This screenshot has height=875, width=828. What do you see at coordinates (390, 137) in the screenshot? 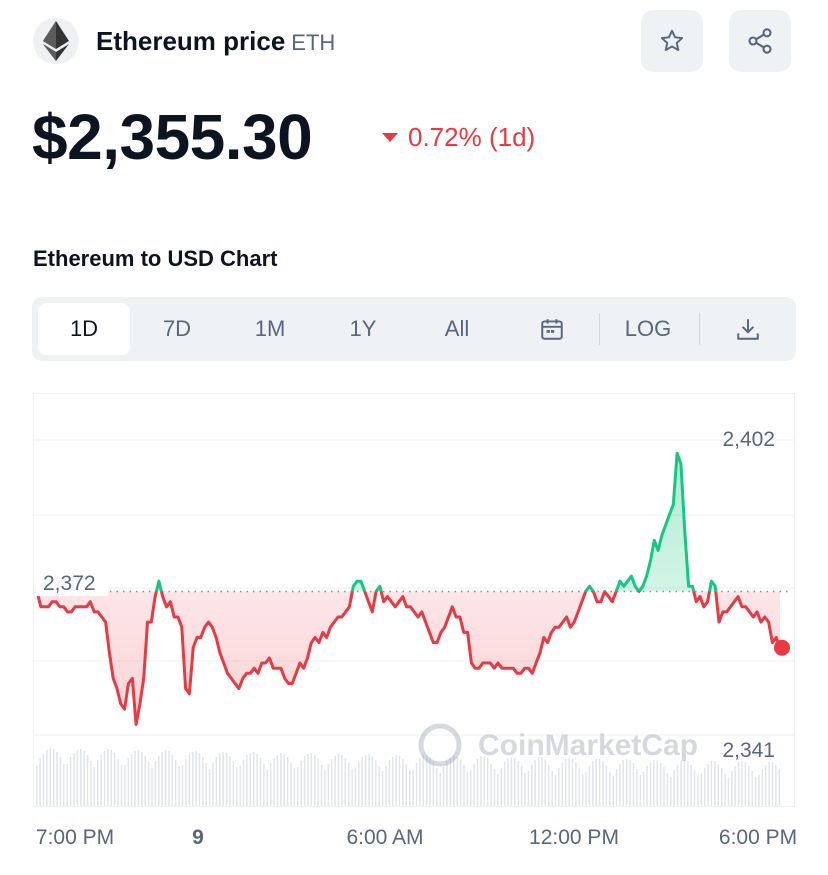
I see `caret-down-icon` at bounding box center [390, 137].